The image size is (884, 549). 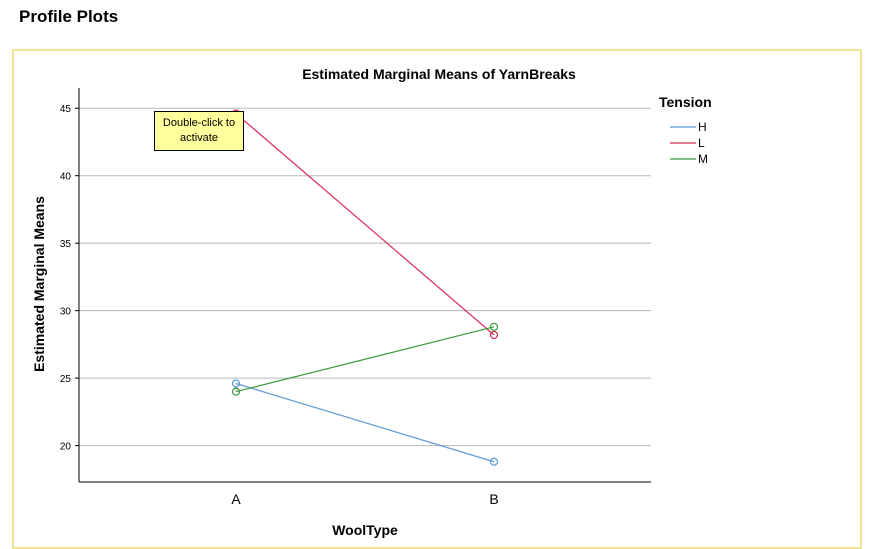 What do you see at coordinates (685, 102) in the screenshot?
I see `legend-title: Tension` at bounding box center [685, 102].